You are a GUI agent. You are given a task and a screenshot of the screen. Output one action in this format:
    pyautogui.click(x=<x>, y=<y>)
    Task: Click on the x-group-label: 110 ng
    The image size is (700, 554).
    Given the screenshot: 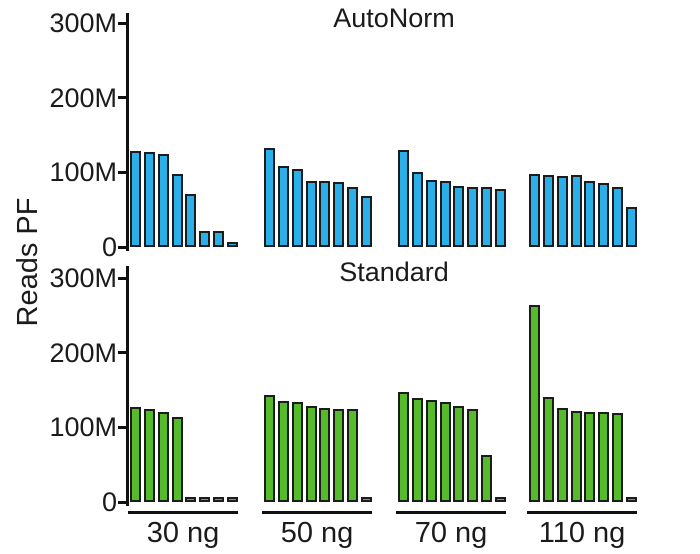 What is the action you would take?
    pyautogui.click(x=582, y=533)
    